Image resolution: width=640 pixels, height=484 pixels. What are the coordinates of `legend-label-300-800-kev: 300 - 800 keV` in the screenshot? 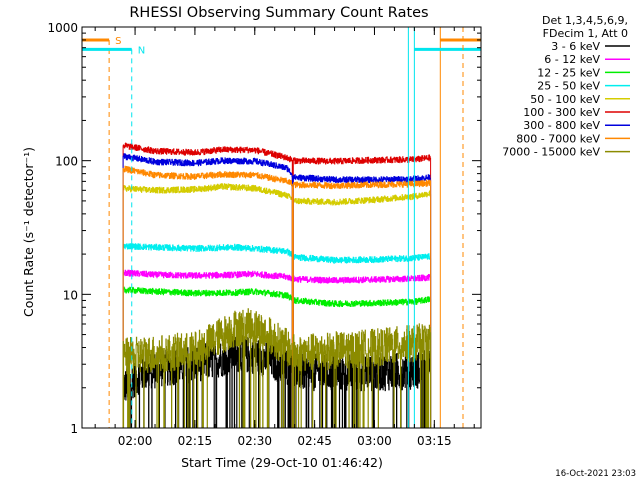 It's located at (561, 125).